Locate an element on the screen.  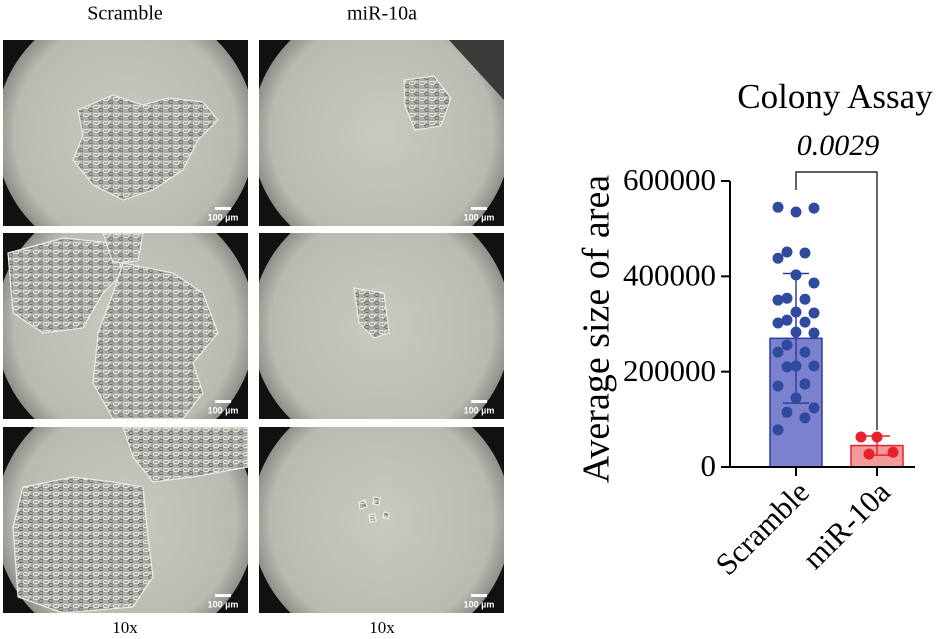
p-value: 0.0029 is located at coordinates (838, 145).